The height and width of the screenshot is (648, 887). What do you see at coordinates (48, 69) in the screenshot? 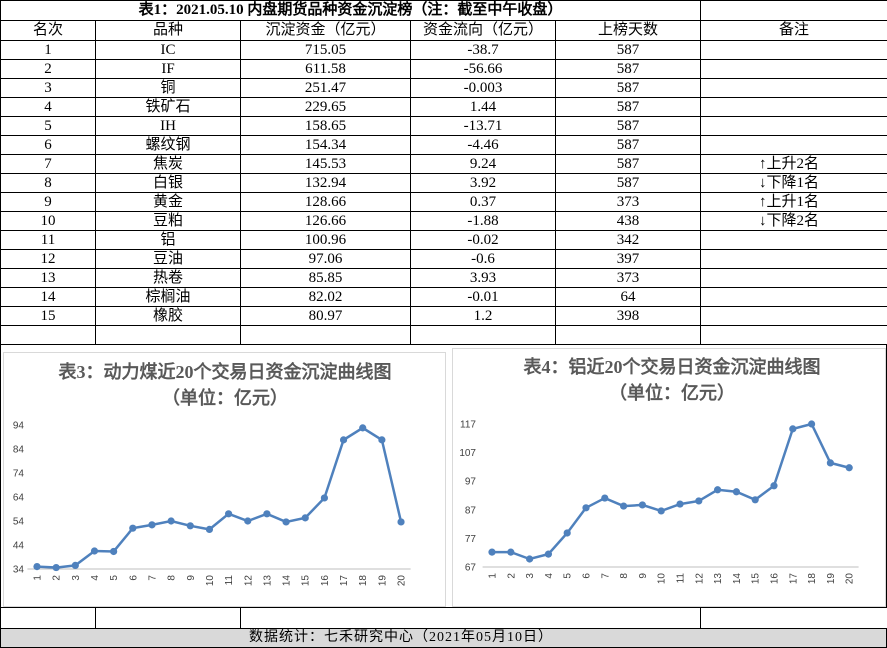
I see `cell: 2` at bounding box center [48, 69].